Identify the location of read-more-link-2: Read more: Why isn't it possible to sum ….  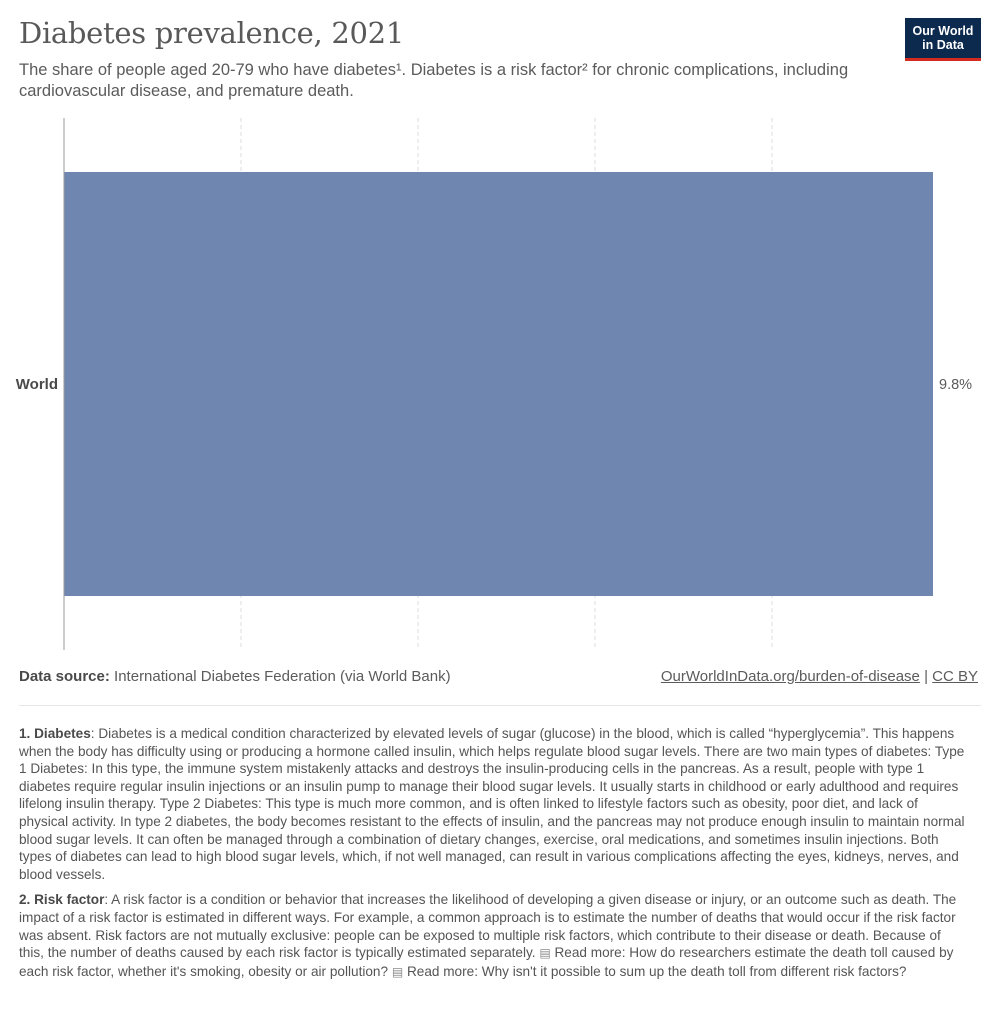
(656, 971).